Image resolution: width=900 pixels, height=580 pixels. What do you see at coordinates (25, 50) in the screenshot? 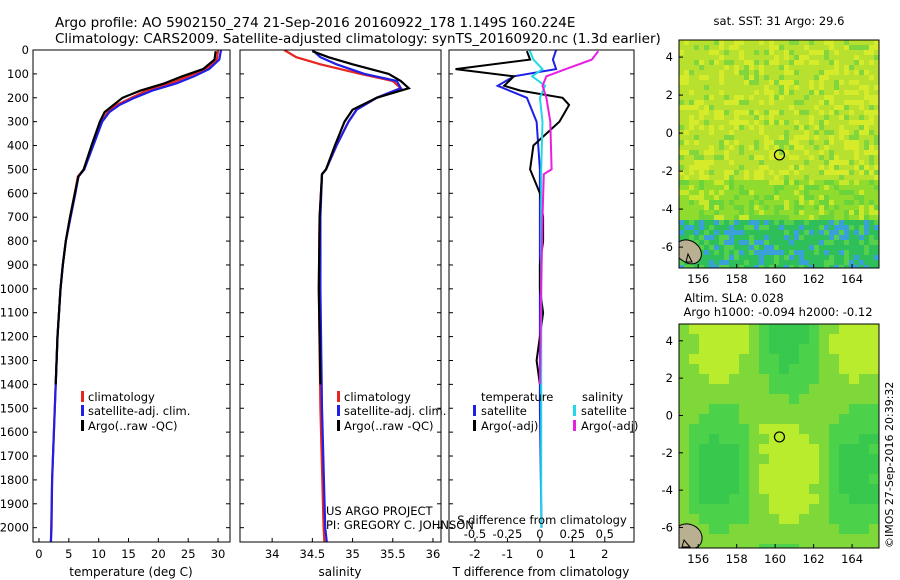
I see `depth-tick-label: 0` at bounding box center [25, 50].